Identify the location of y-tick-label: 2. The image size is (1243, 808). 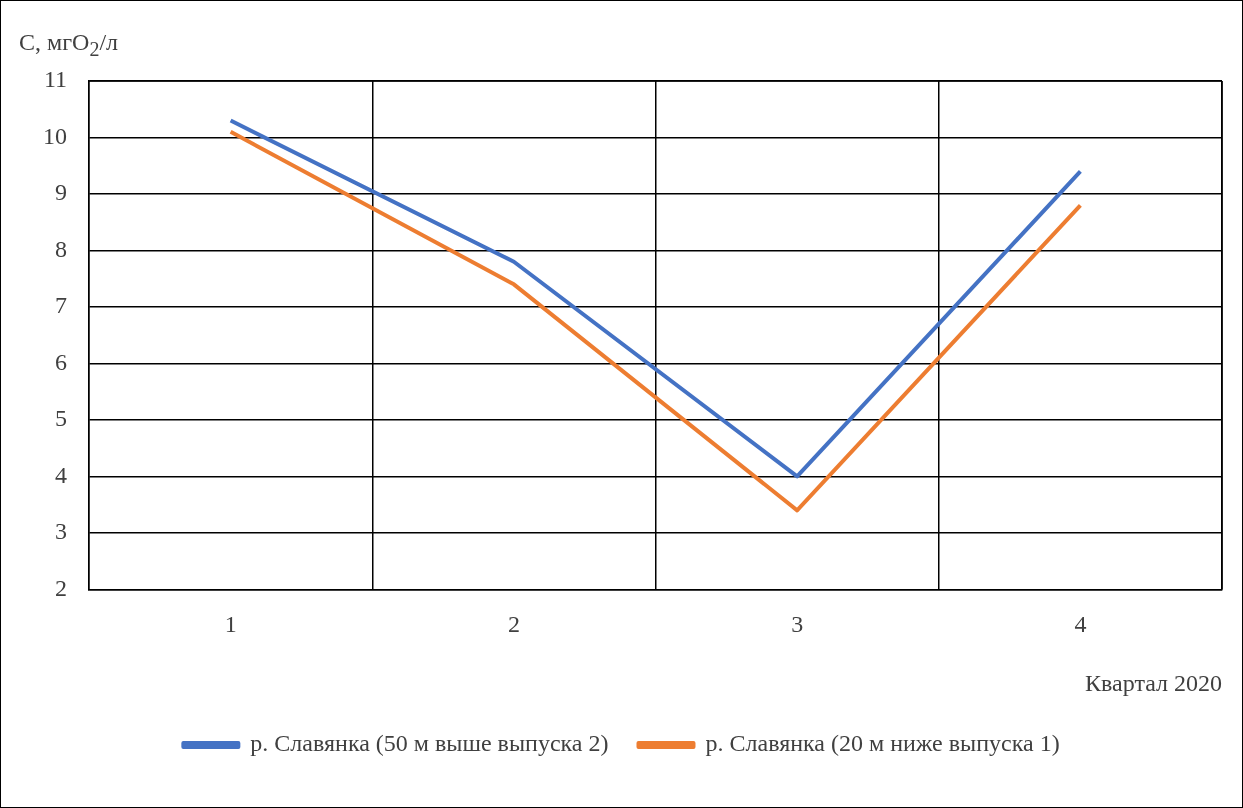
(61, 587).